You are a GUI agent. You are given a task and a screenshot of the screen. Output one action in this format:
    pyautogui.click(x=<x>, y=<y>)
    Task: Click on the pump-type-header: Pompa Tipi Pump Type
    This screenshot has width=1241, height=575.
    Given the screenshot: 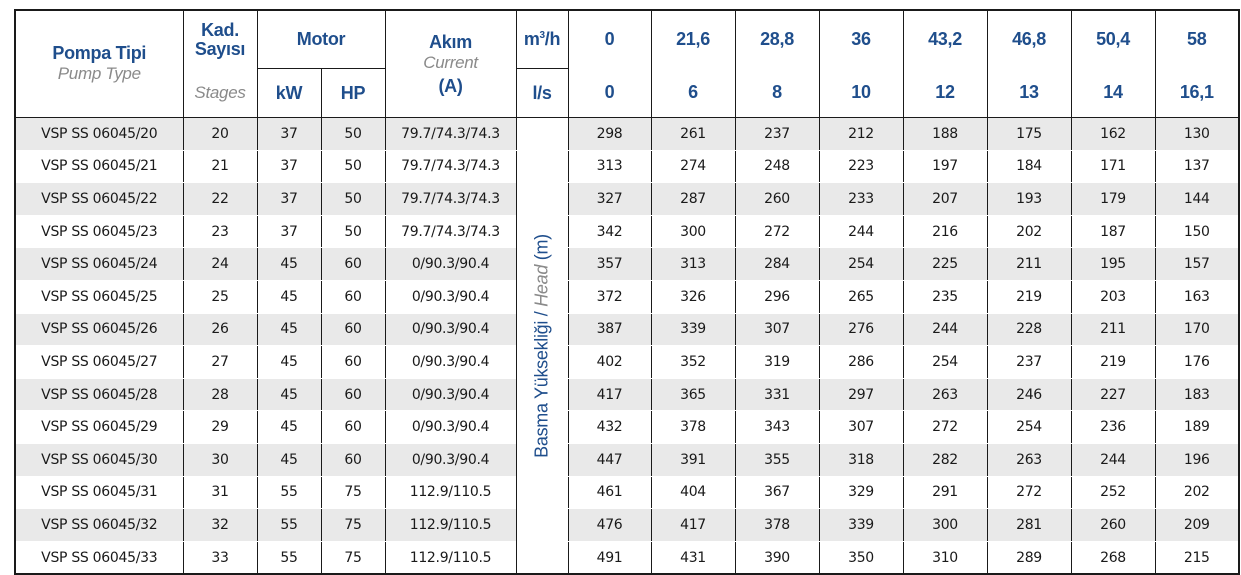 What is the action you would take?
    pyautogui.click(x=99, y=64)
    